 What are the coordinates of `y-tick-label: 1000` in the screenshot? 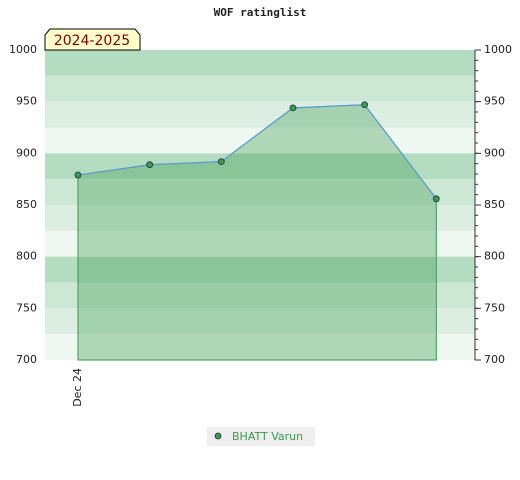 It's located at (23, 49).